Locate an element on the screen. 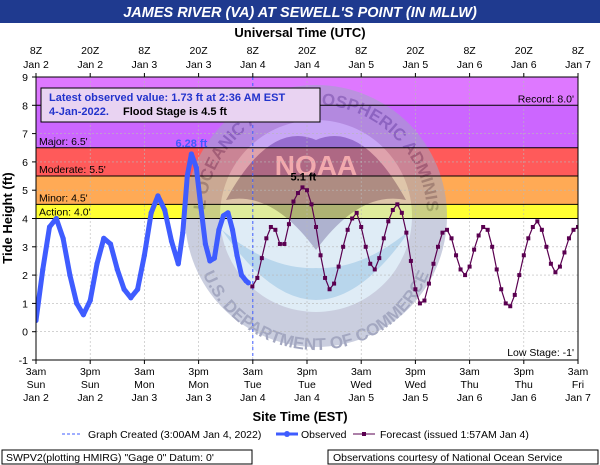  y-tick-label: 7 is located at coordinates (25, 135).